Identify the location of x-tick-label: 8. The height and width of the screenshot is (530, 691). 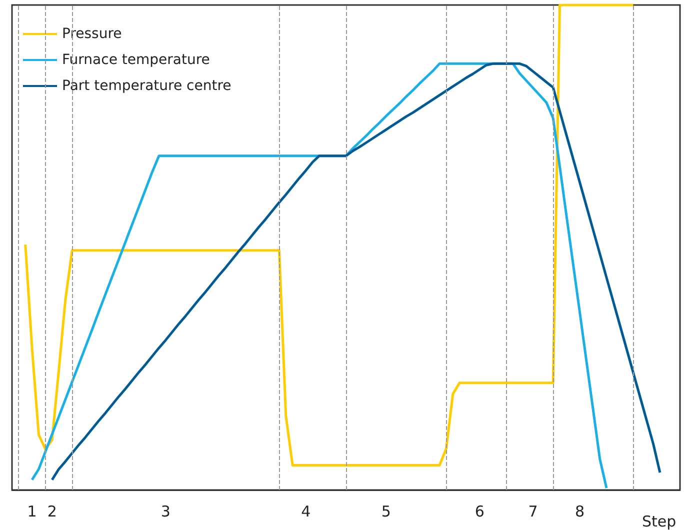
(580, 511).